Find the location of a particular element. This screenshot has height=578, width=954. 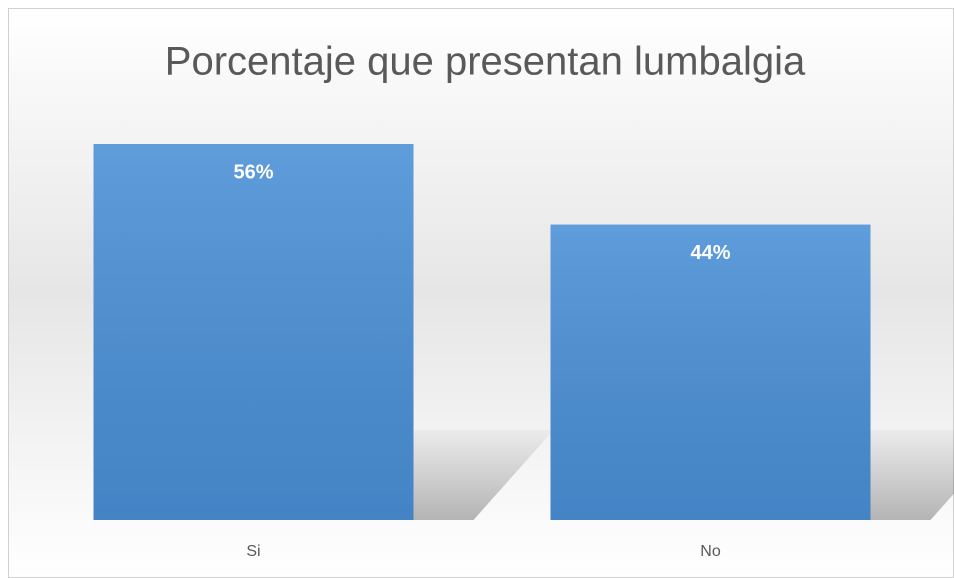

chart-title: Porcentaje que presentan lumbalgia is located at coordinates (485, 62).